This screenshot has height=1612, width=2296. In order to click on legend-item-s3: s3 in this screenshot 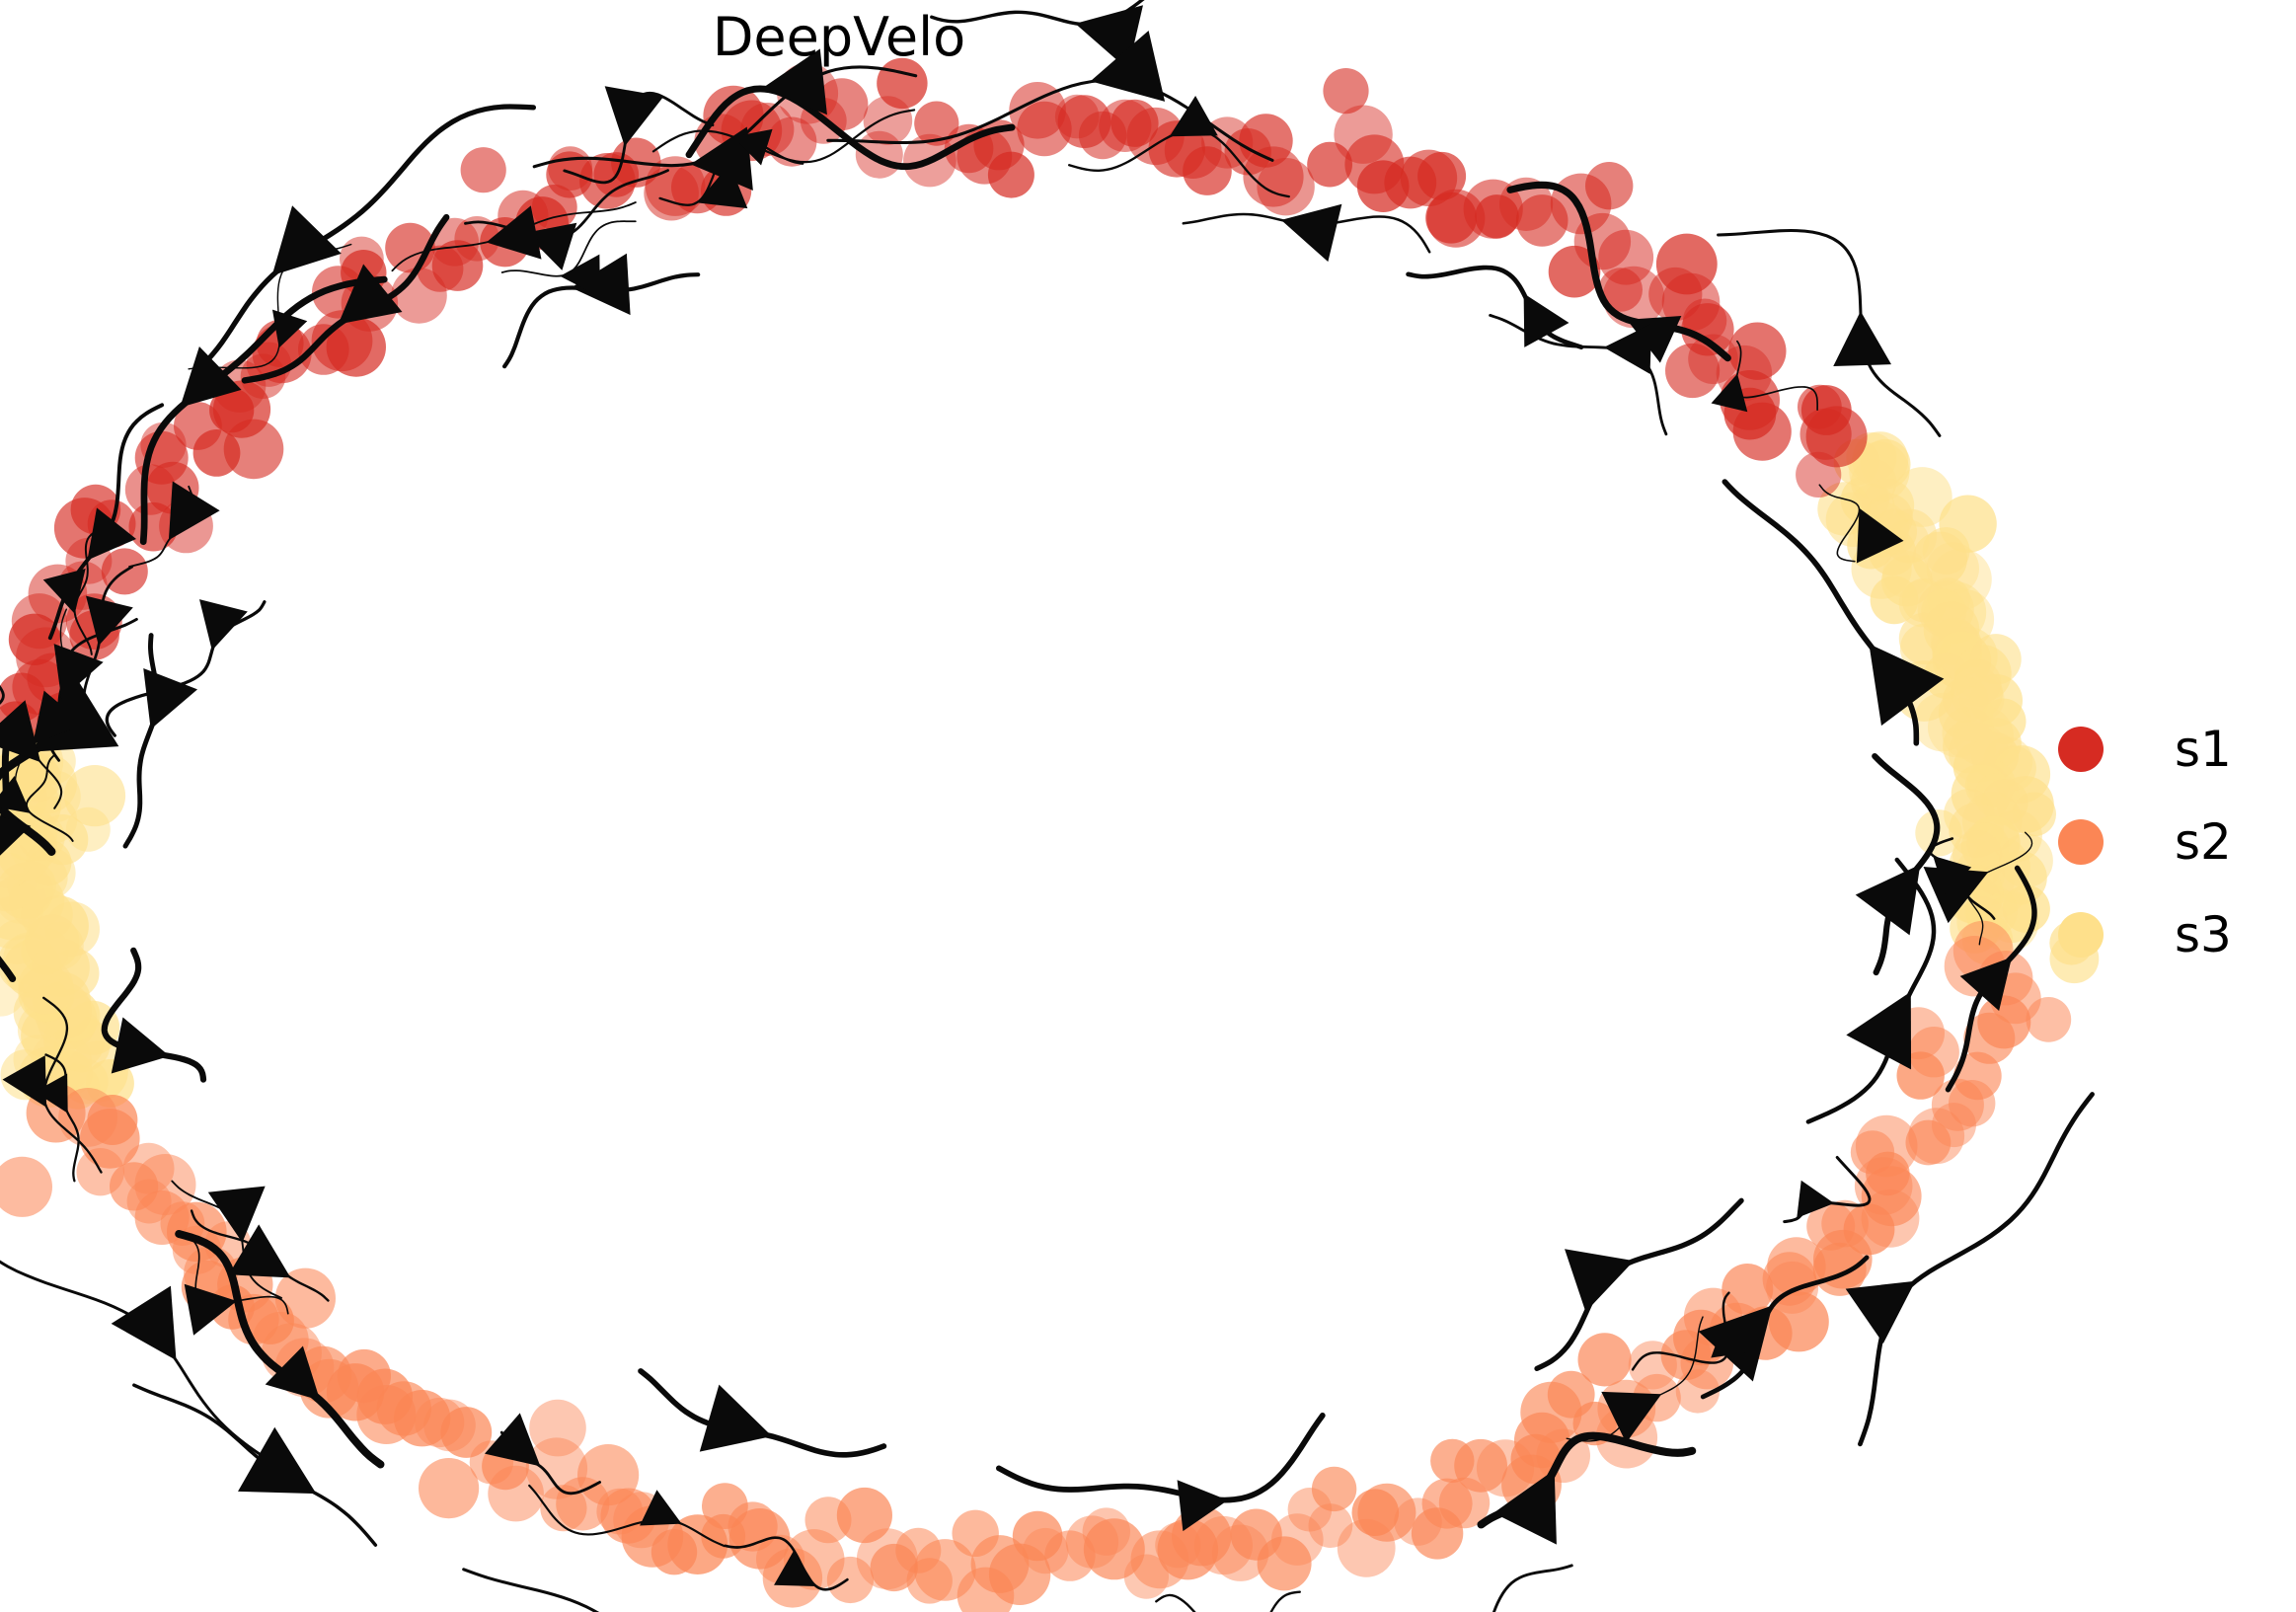, I will do `click(2145, 935)`.